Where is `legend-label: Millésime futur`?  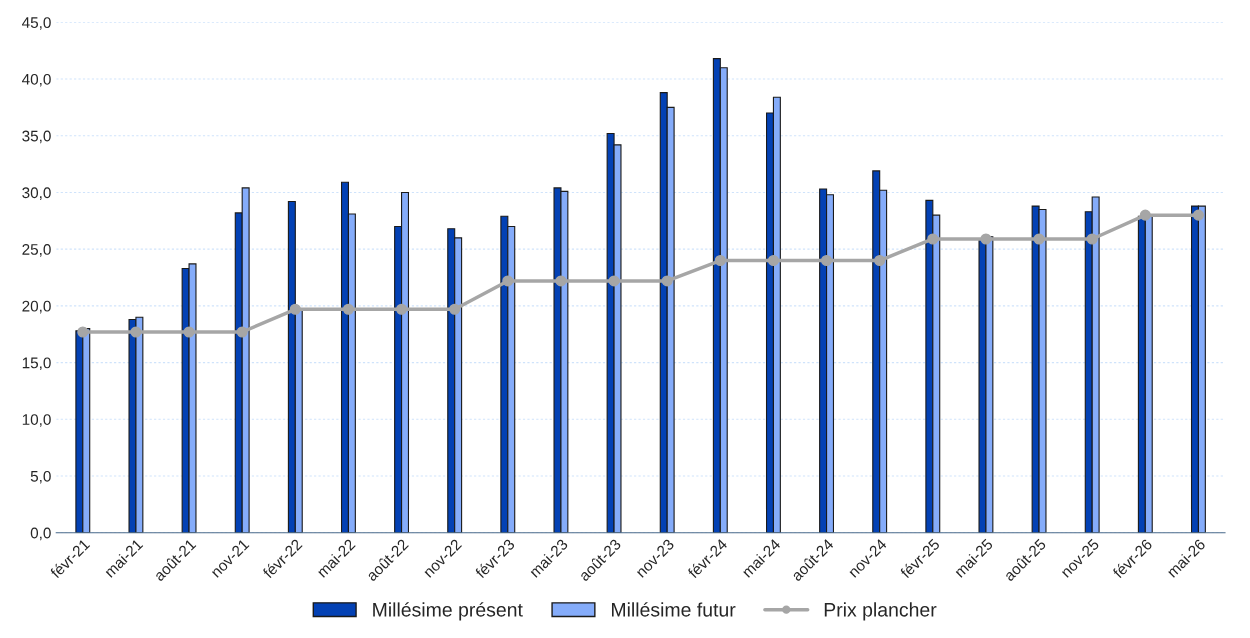 legend-label: Millésime futur is located at coordinates (674, 609).